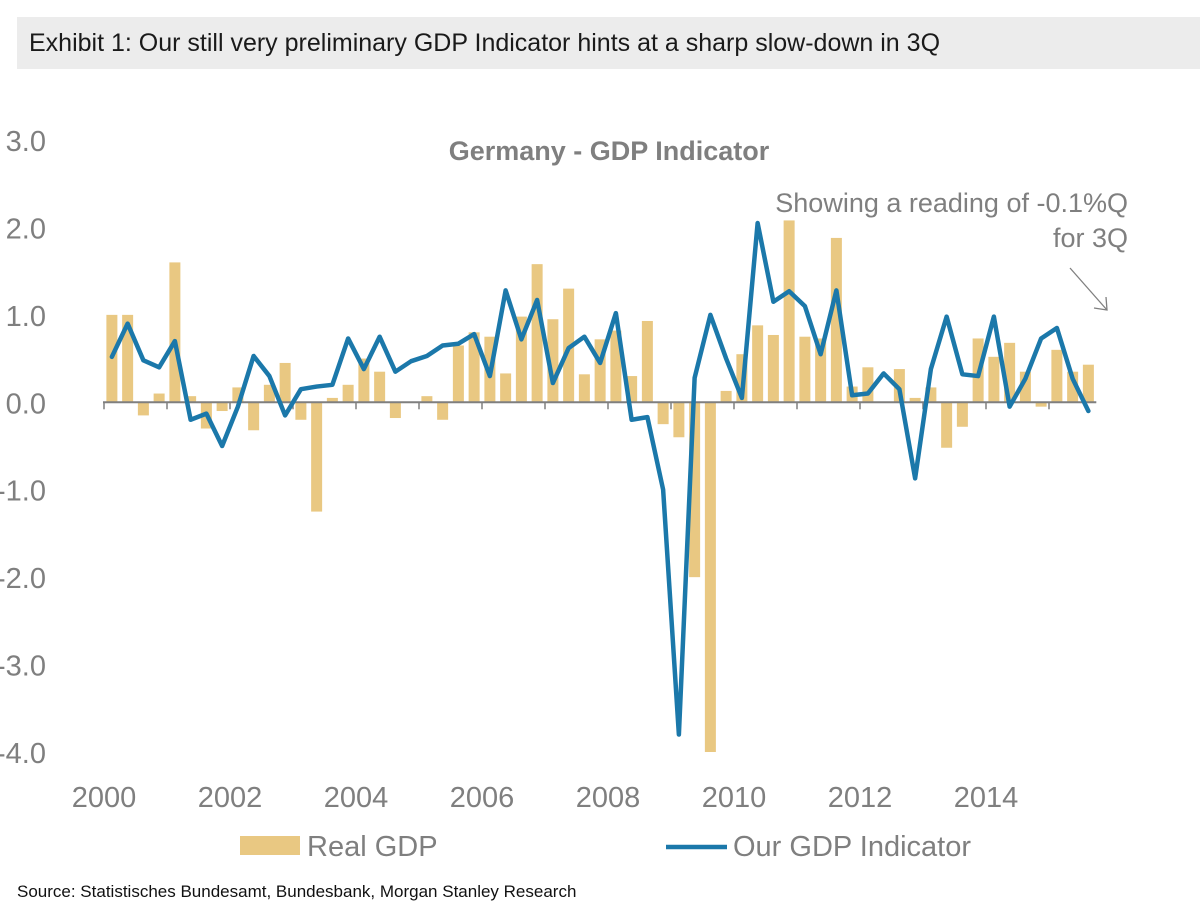  What do you see at coordinates (238, 395) in the screenshot?
I see `bar-2002Q1` at bounding box center [238, 395].